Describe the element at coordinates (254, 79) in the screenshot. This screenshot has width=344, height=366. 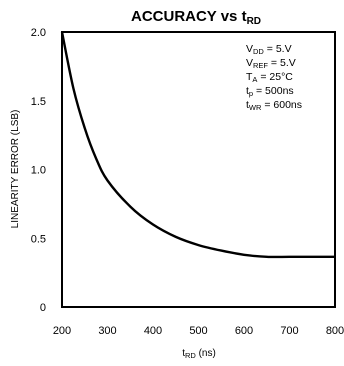
I see `condition-ta-sub: A` at that location.